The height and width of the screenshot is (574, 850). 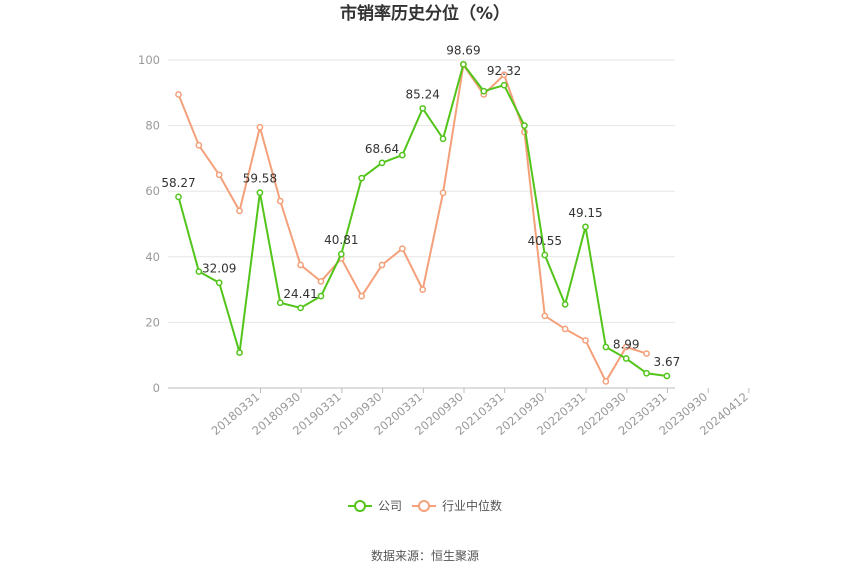 What do you see at coordinates (382, 149) in the screenshot?
I see `data-label-company: 68.64` at bounding box center [382, 149].